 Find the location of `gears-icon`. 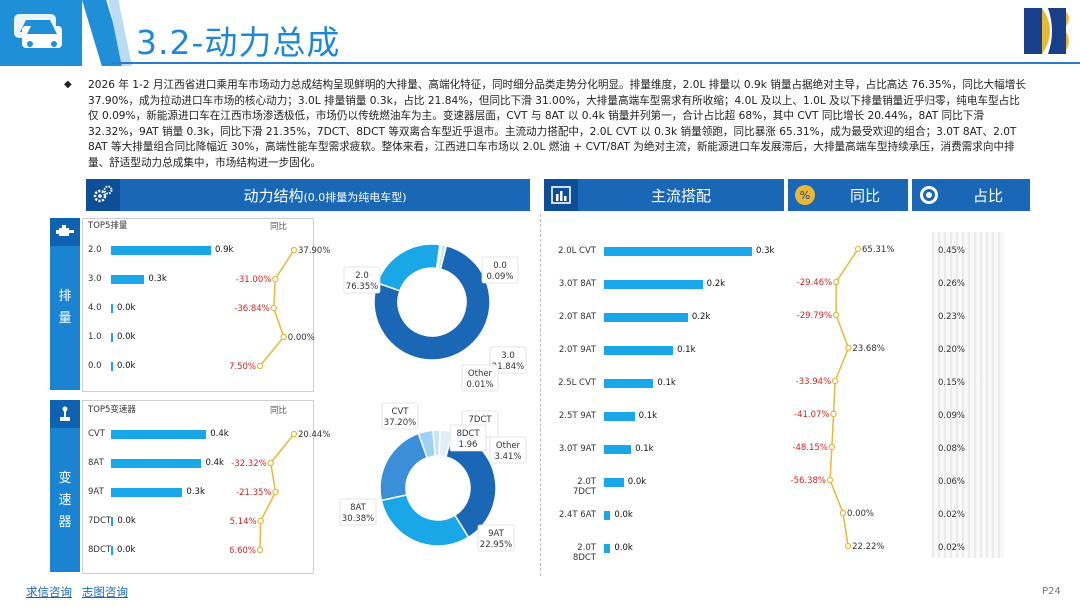

gears-icon is located at coordinates (103, 195).